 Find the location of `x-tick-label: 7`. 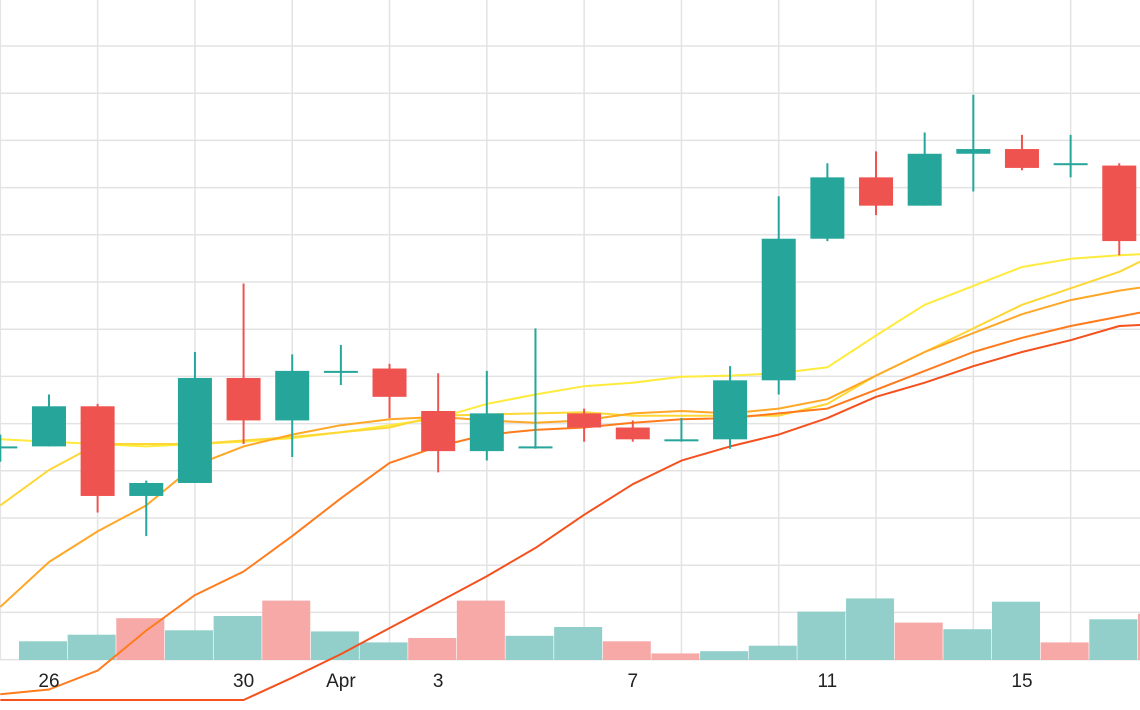

x-tick-label: 7 is located at coordinates (632, 681).